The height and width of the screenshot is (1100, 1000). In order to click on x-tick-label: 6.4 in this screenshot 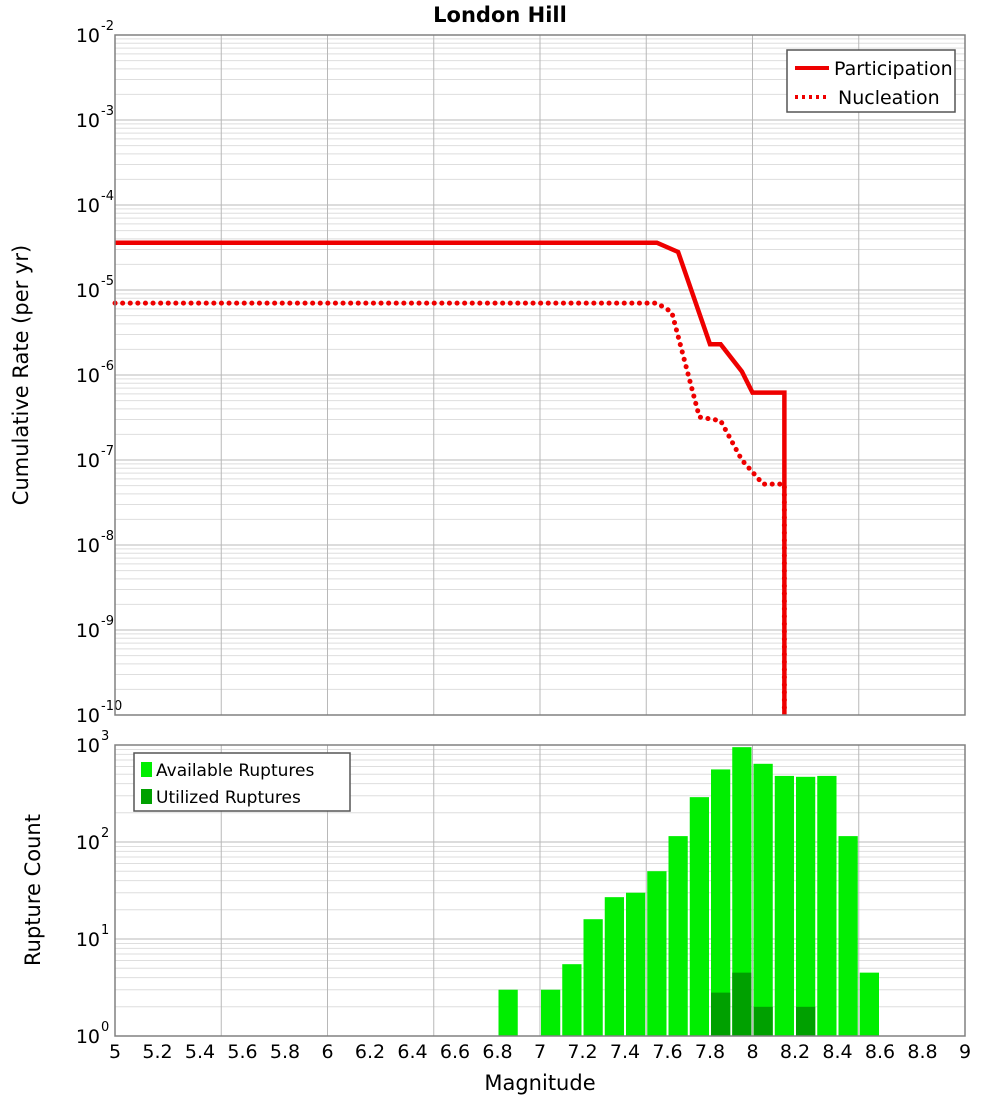, I will do `click(412, 1052)`.